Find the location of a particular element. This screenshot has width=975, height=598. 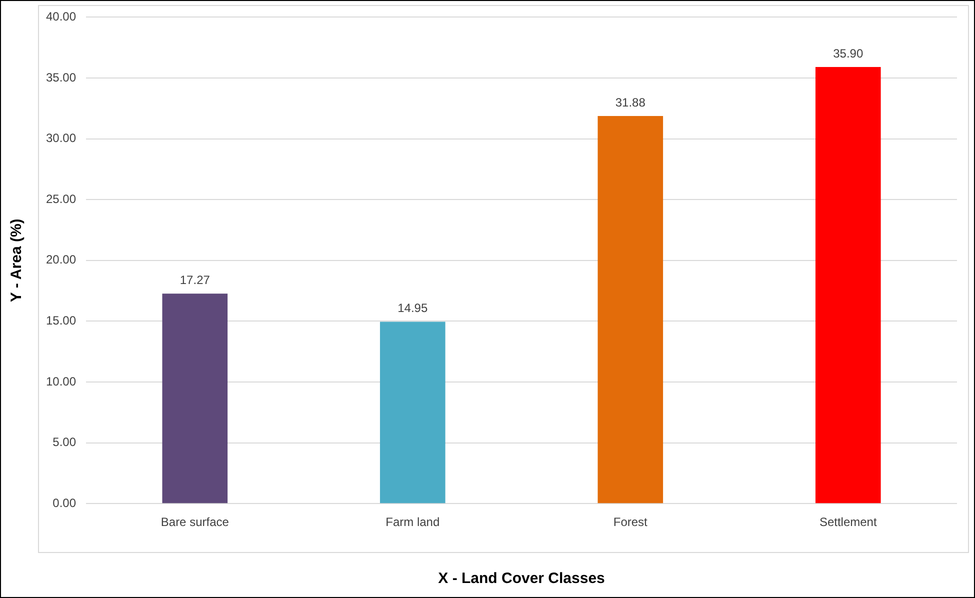

x-tick-label: Farm land is located at coordinates (413, 522).